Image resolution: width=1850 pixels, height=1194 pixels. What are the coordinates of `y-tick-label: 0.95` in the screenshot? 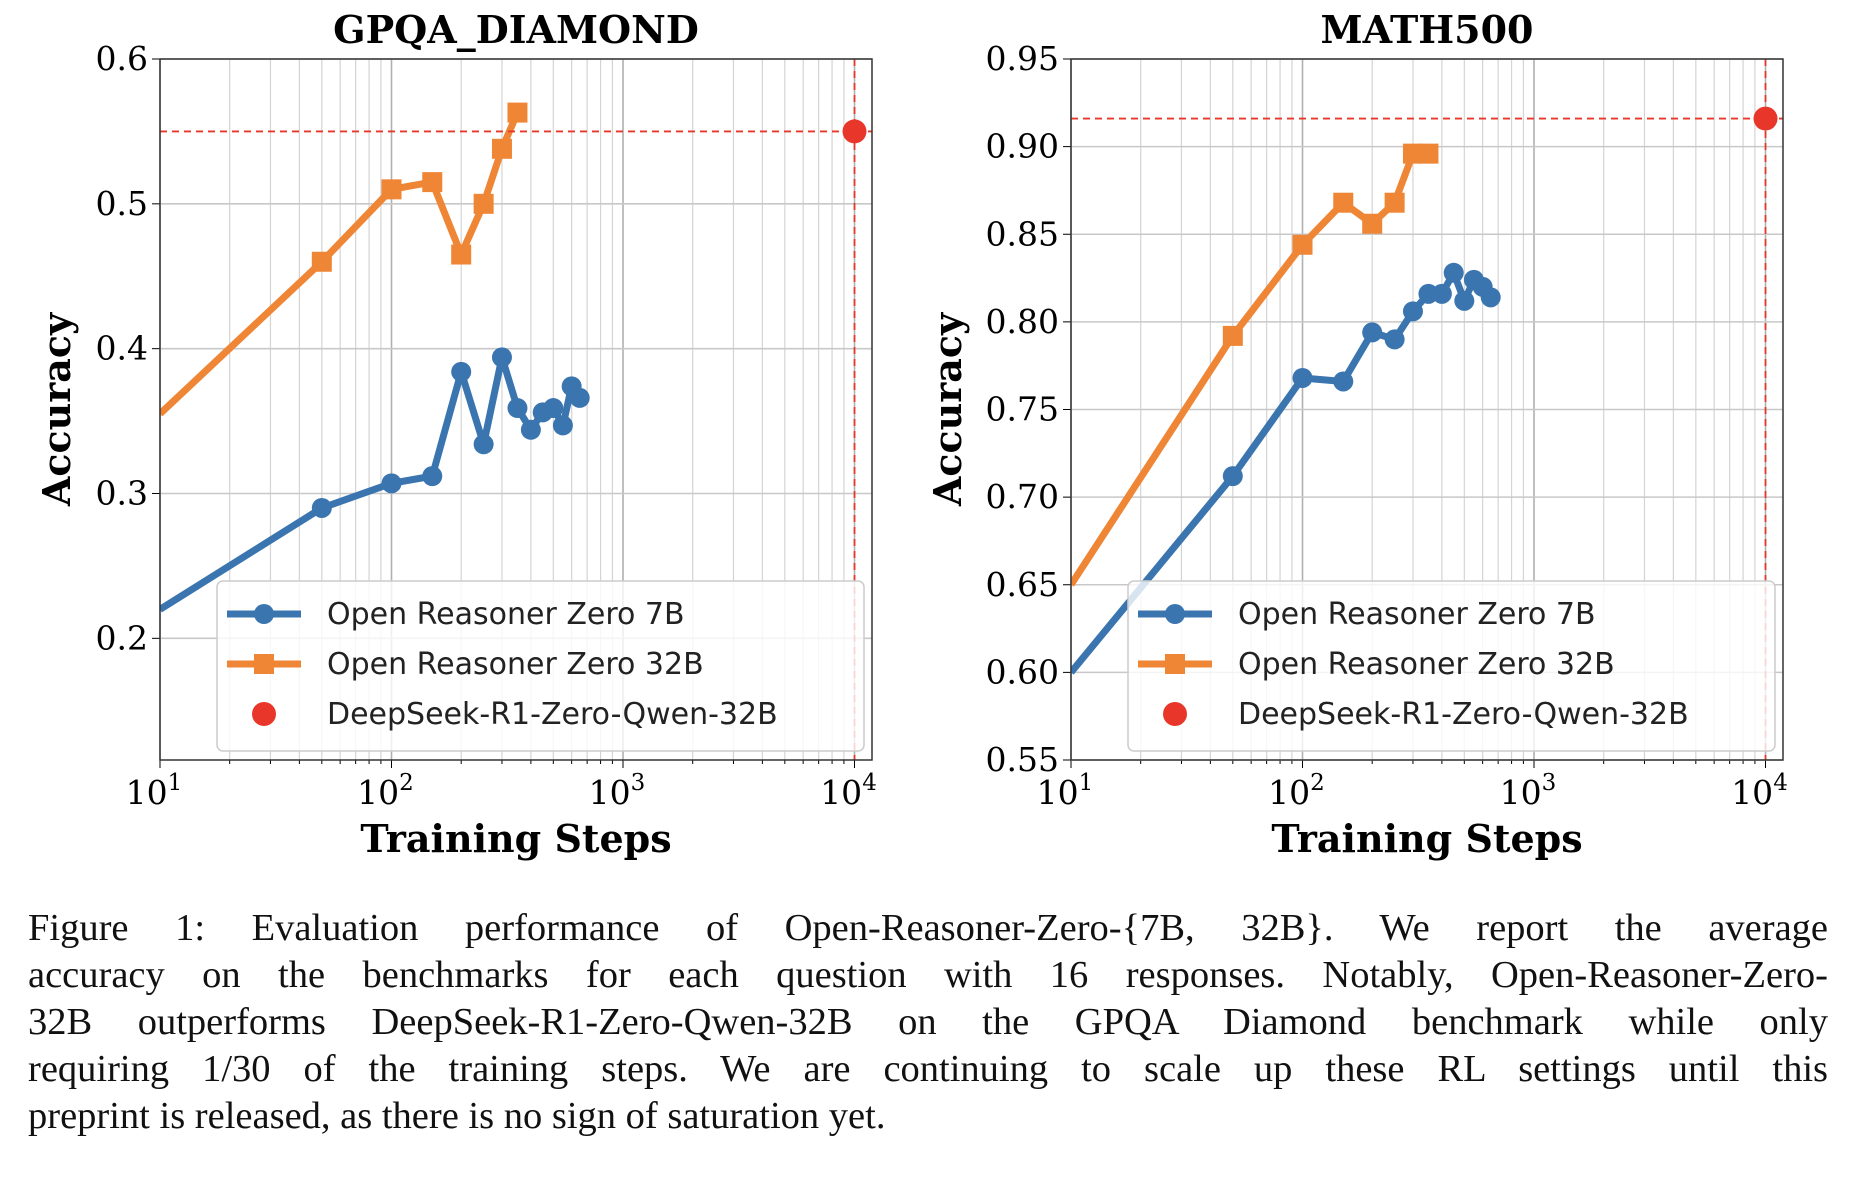 It's located at (1022, 58).